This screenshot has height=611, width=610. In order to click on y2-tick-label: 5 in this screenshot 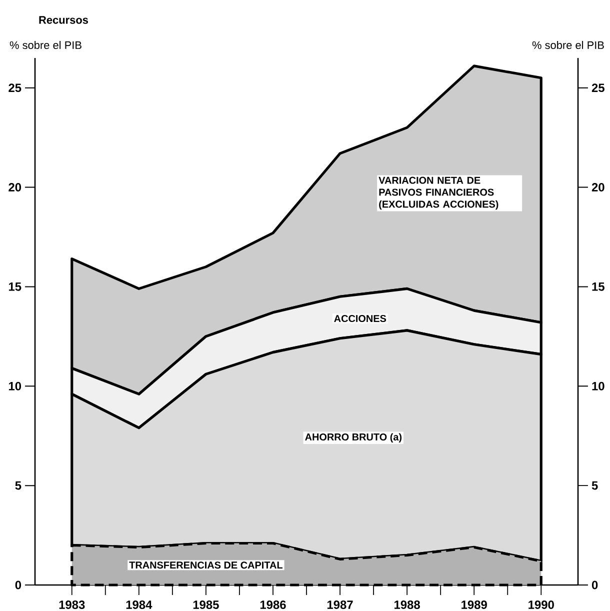, I will do `click(18, 485)`.